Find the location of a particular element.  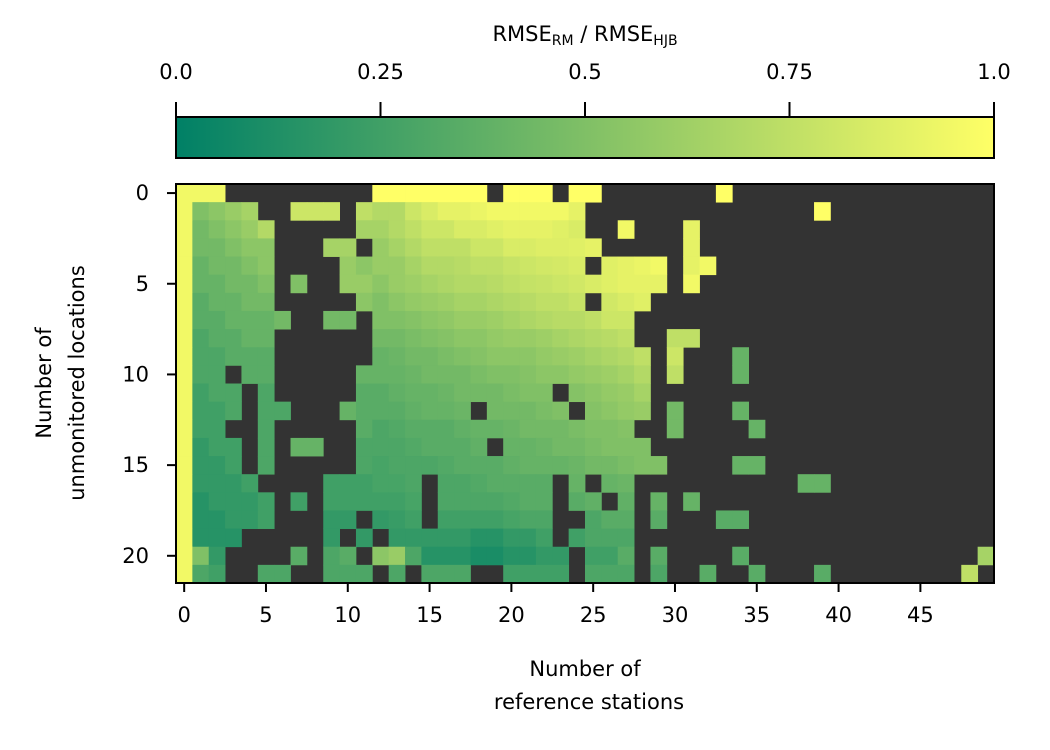

x-axis-title-line2: reference stations is located at coordinates (589, 702).